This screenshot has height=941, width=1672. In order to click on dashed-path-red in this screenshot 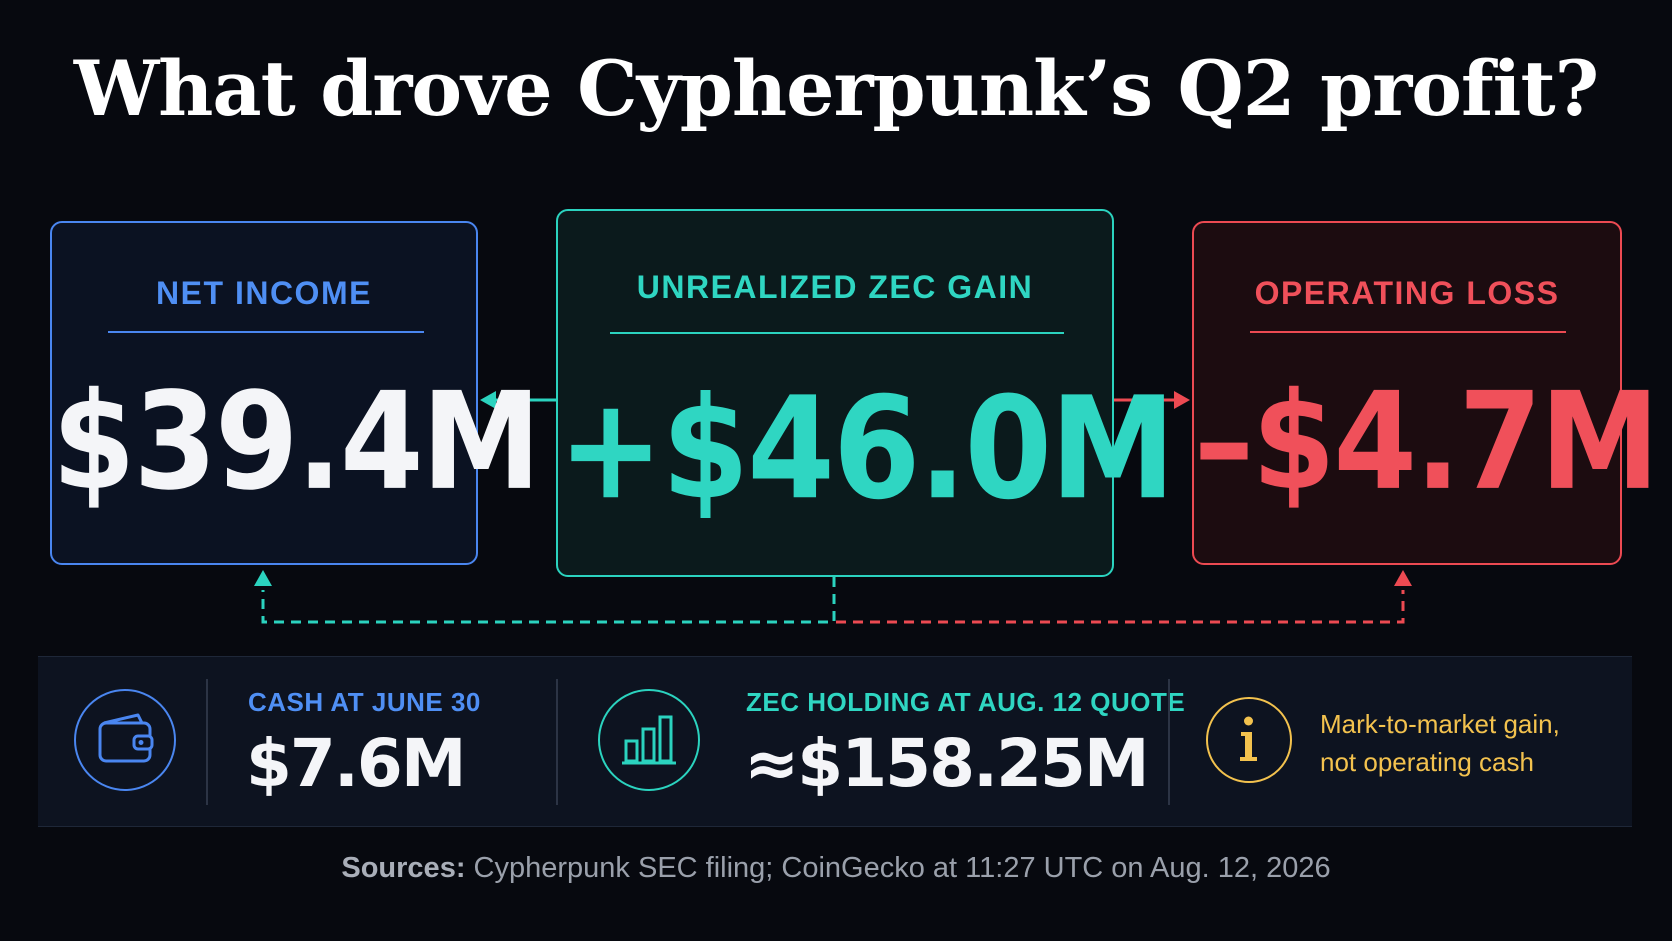, I will do `click(1124, 597)`.